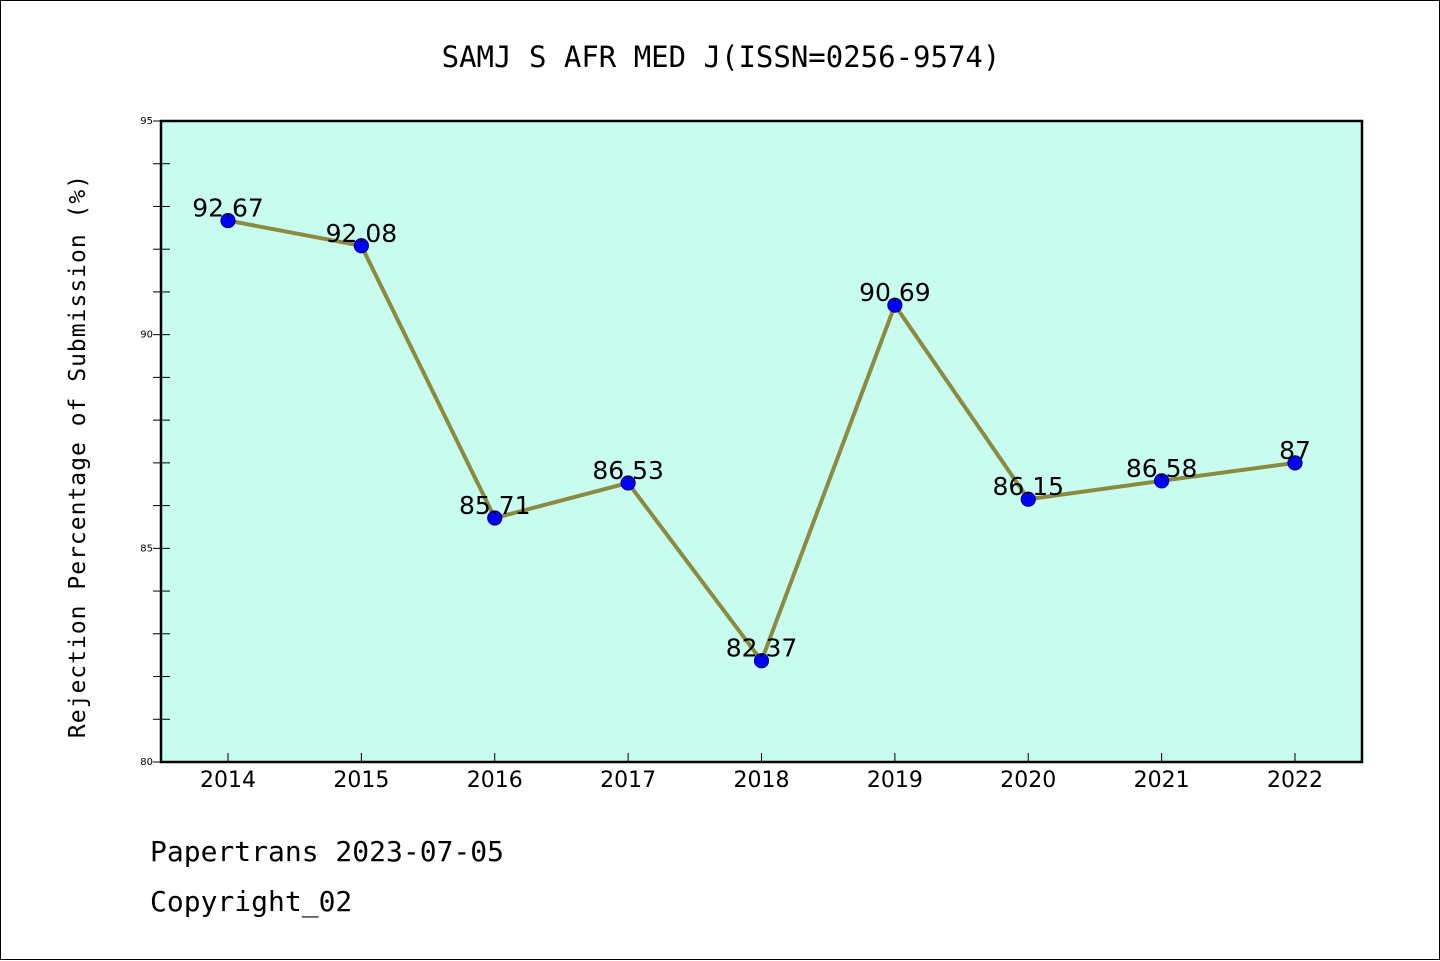  I want to click on data-label: 92.08, so click(362, 233).